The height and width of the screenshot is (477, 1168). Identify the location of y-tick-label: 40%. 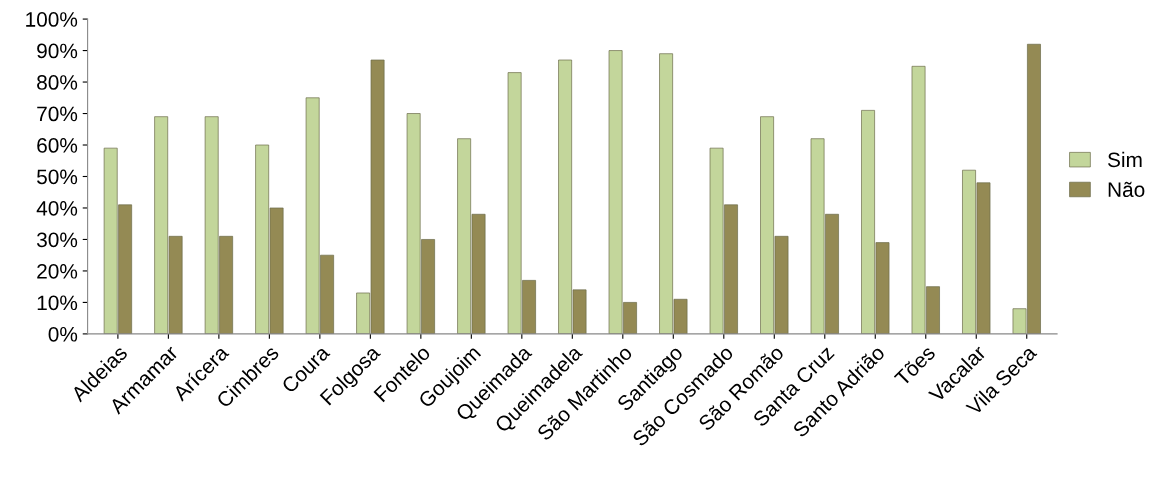
(57, 208).